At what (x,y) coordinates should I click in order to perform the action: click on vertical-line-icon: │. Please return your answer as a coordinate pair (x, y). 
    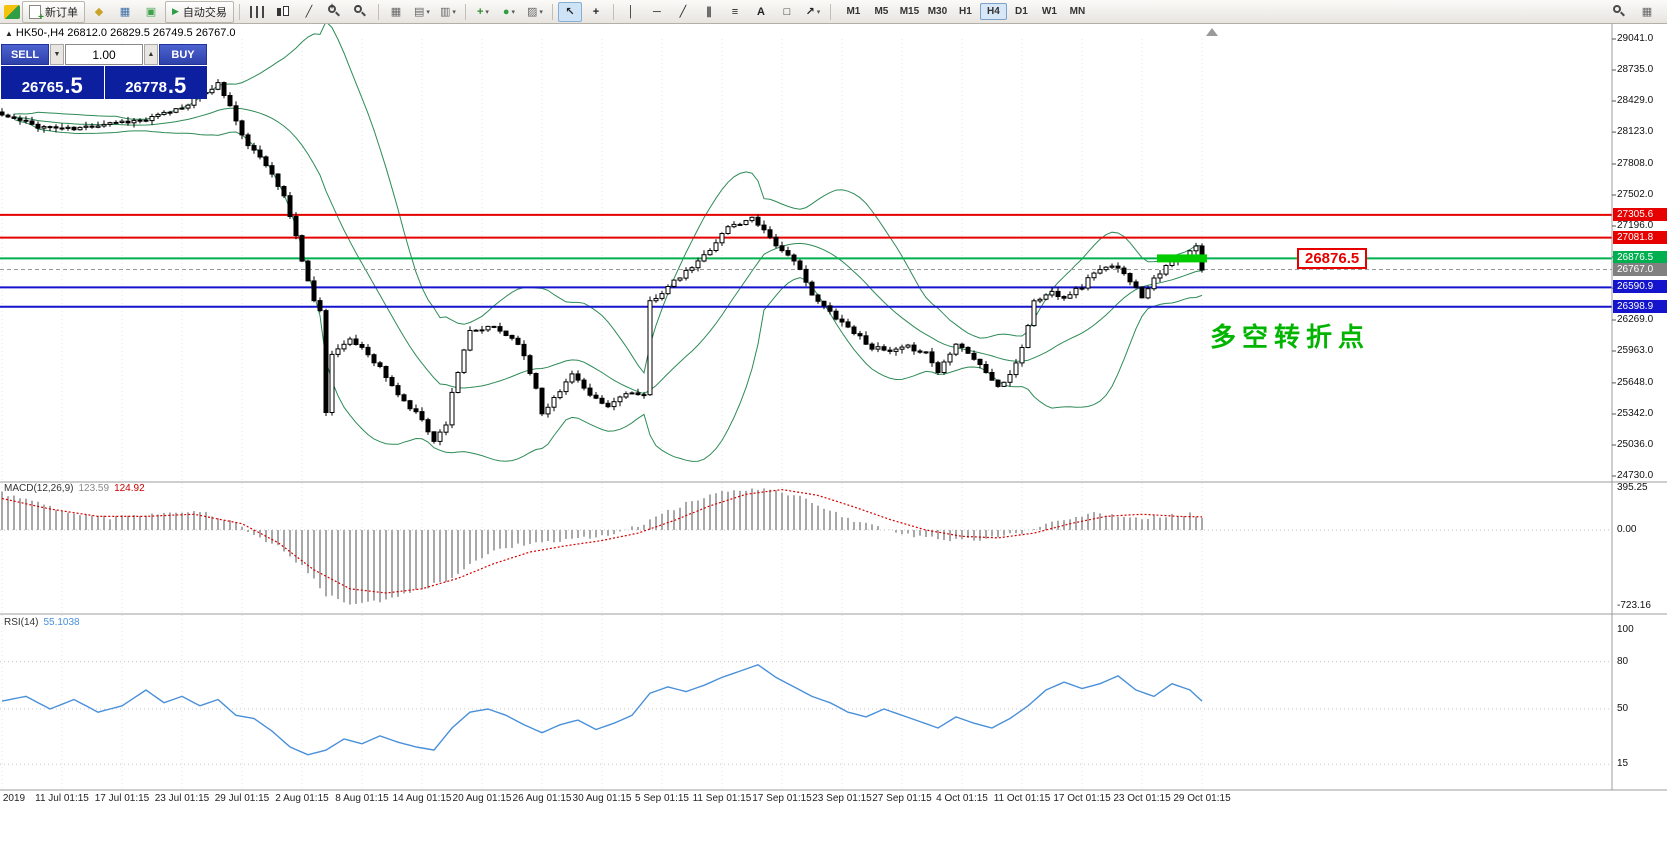
    Looking at the image, I should click on (631, 12).